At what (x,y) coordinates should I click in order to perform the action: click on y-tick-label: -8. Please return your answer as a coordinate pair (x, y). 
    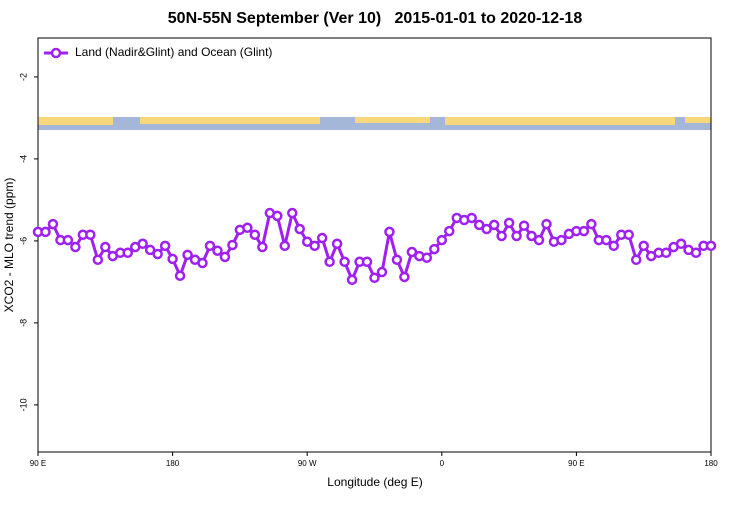
    Looking at the image, I should click on (23, 323).